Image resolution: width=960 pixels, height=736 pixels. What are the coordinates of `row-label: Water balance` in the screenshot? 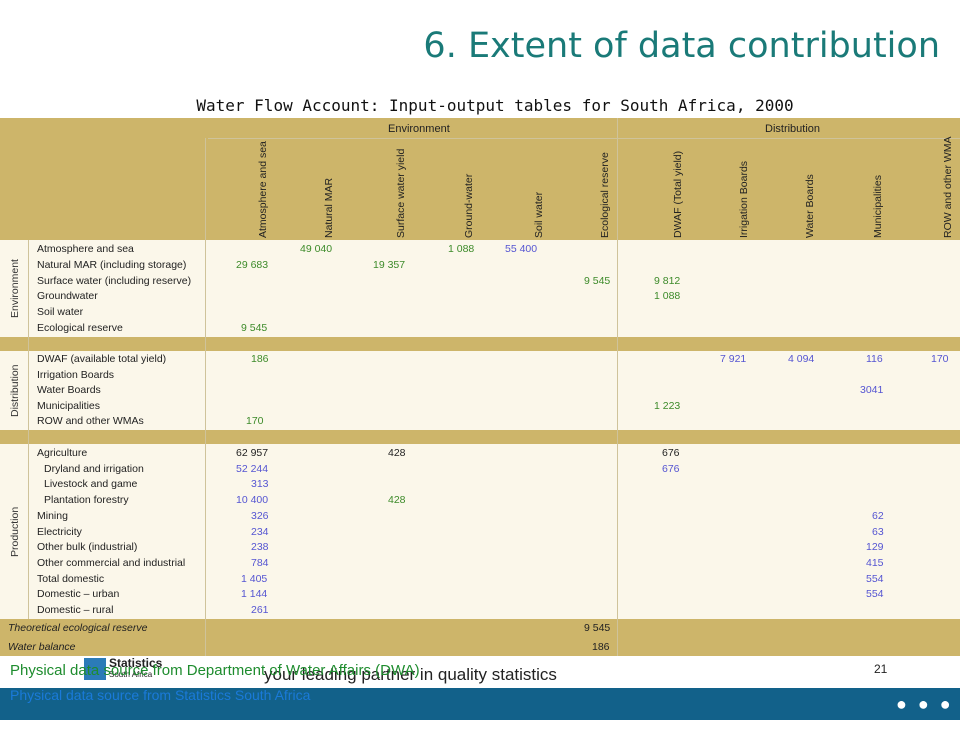 It's located at (42, 647).